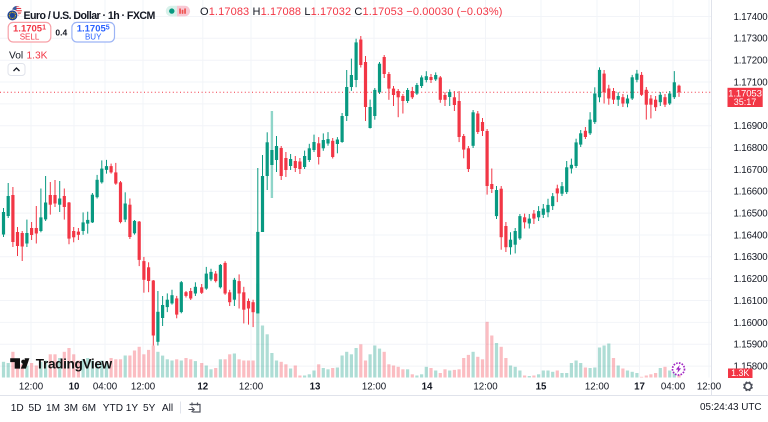 This screenshot has height=422, width=768. What do you see at coordinates (751, 367) in the screenshot?
I see `svg-text: 1.15800` at bounding box center [751, 367].